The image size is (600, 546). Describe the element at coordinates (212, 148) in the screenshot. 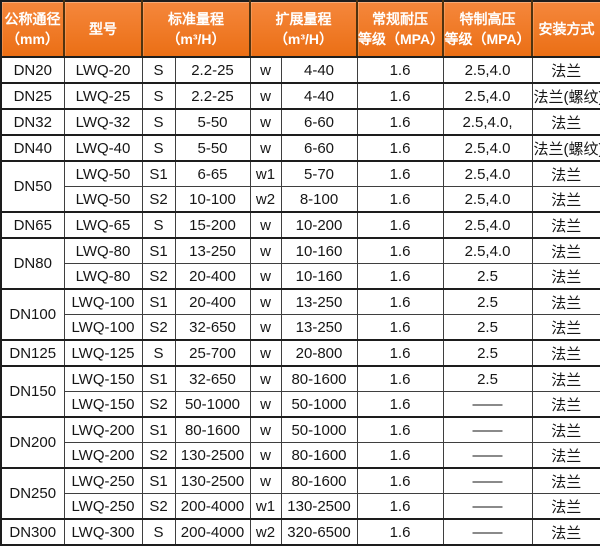

I see `standard-range-cell: 5-50` at that location.